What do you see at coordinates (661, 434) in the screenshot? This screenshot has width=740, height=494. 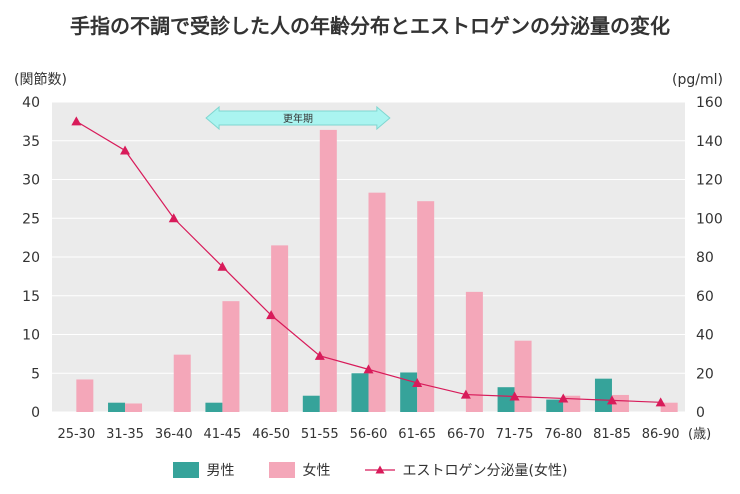 I see `x-tick-label: 86-90` at bounding box center [661, 434].